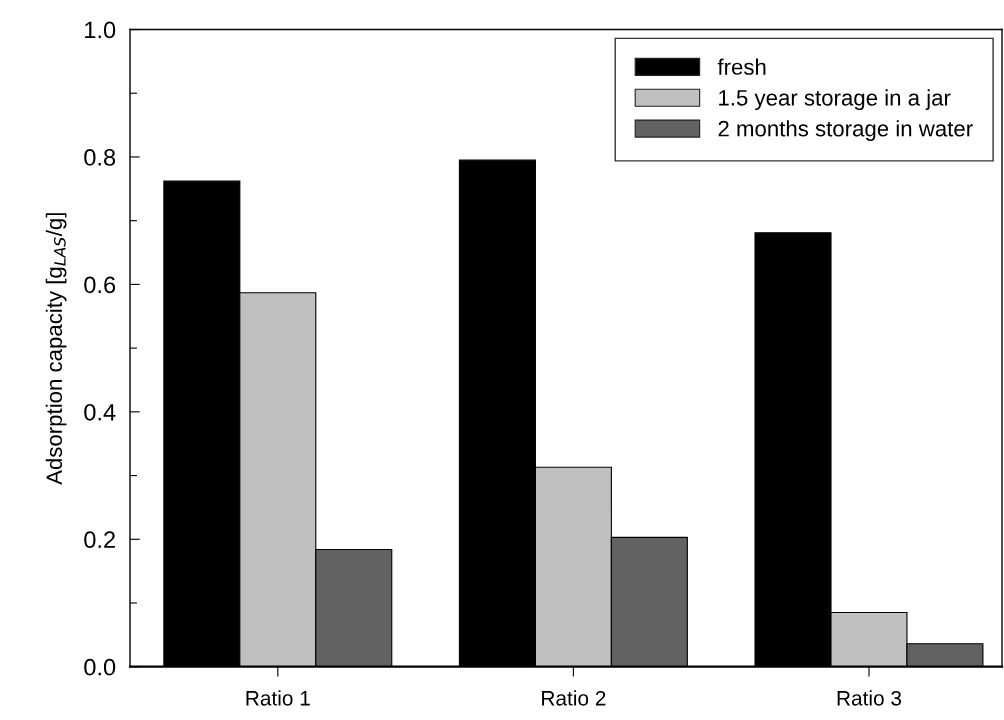 The image size is (1004, 720). I want to click on x-tick-label: Ratio 2, so click(574, 698).